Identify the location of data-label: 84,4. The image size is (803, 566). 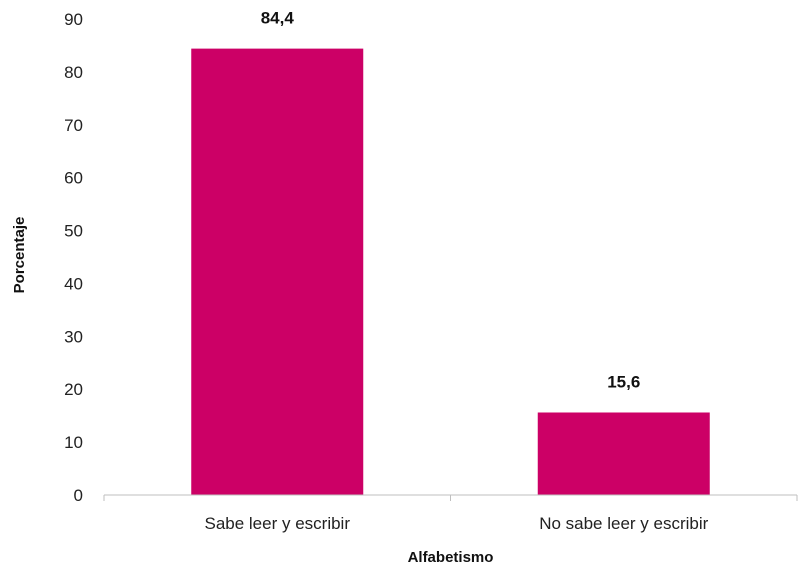
(278, 18).